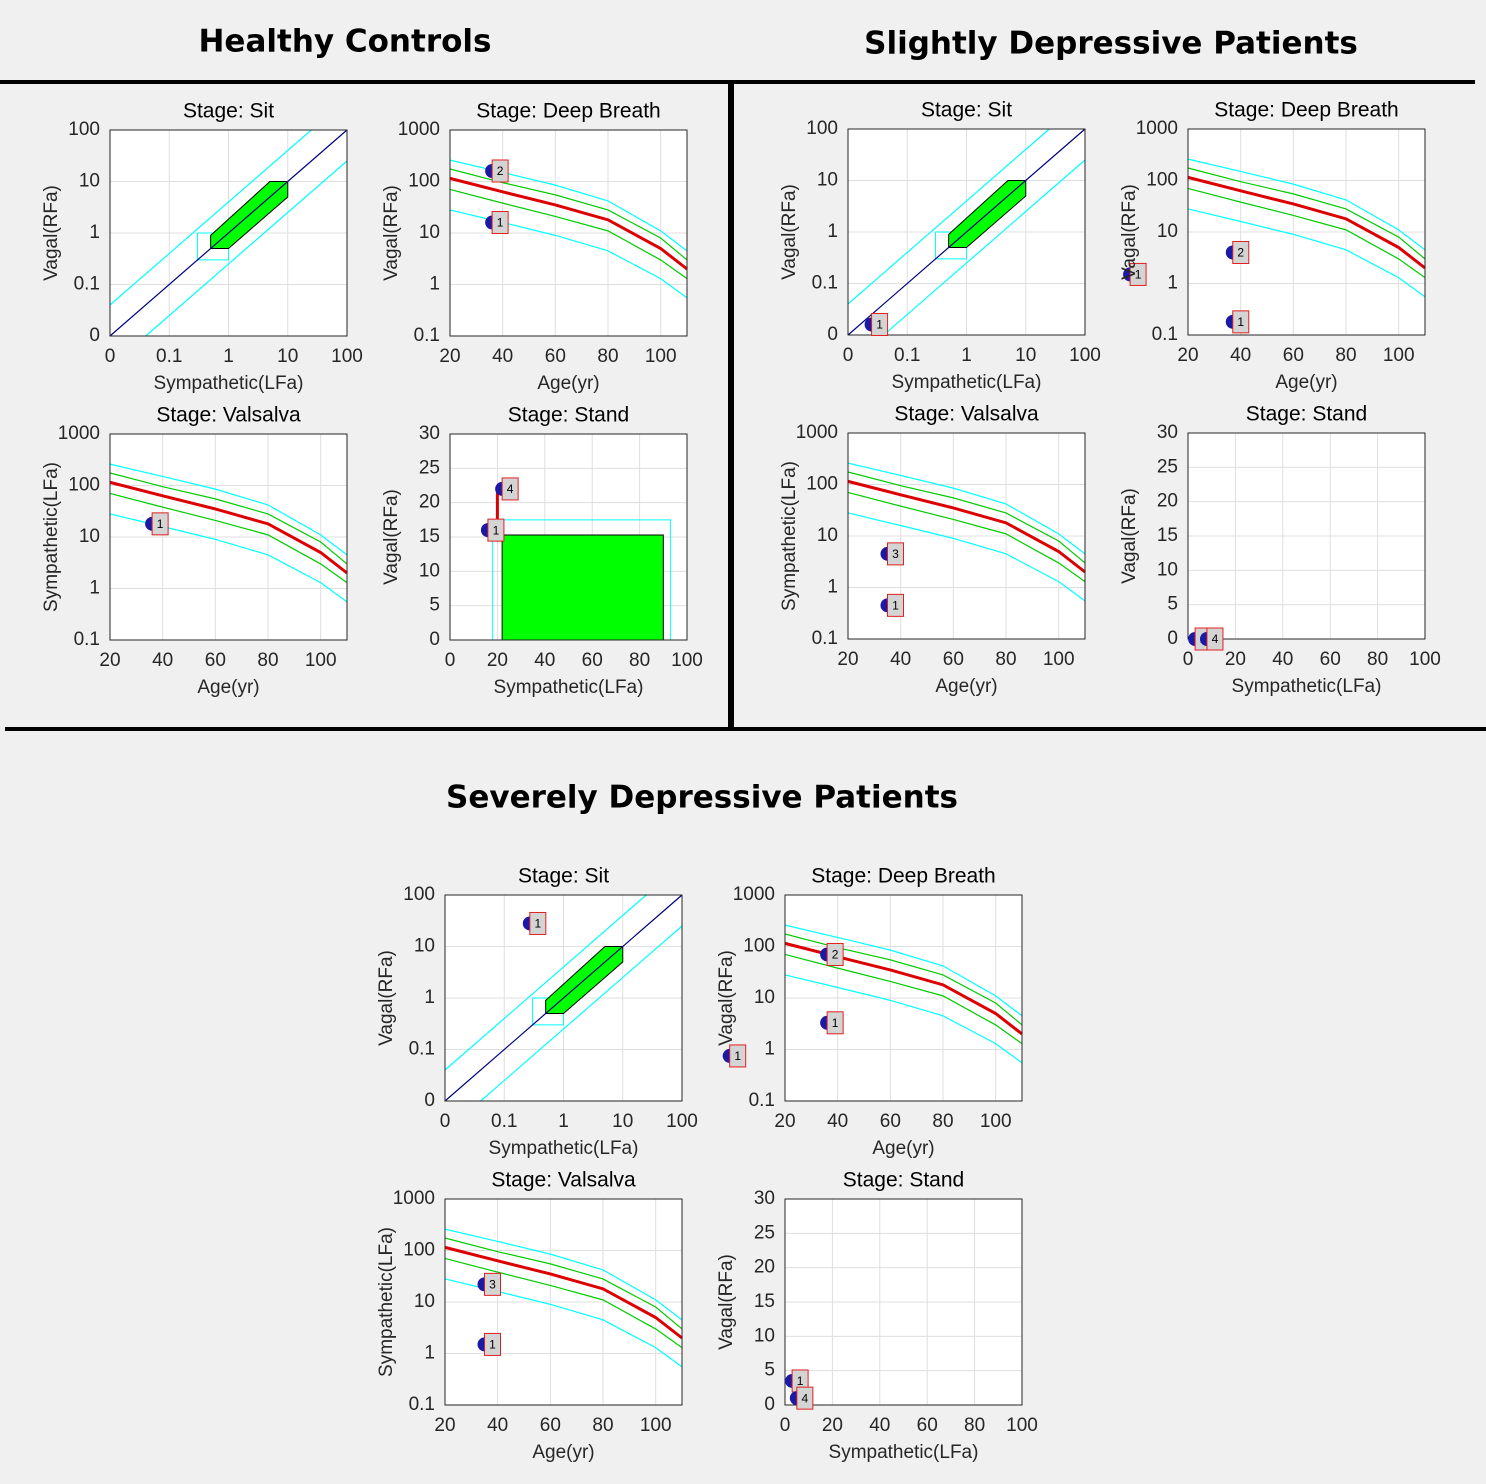  I want to click on y-tick-label: 25, so click(429, 467).